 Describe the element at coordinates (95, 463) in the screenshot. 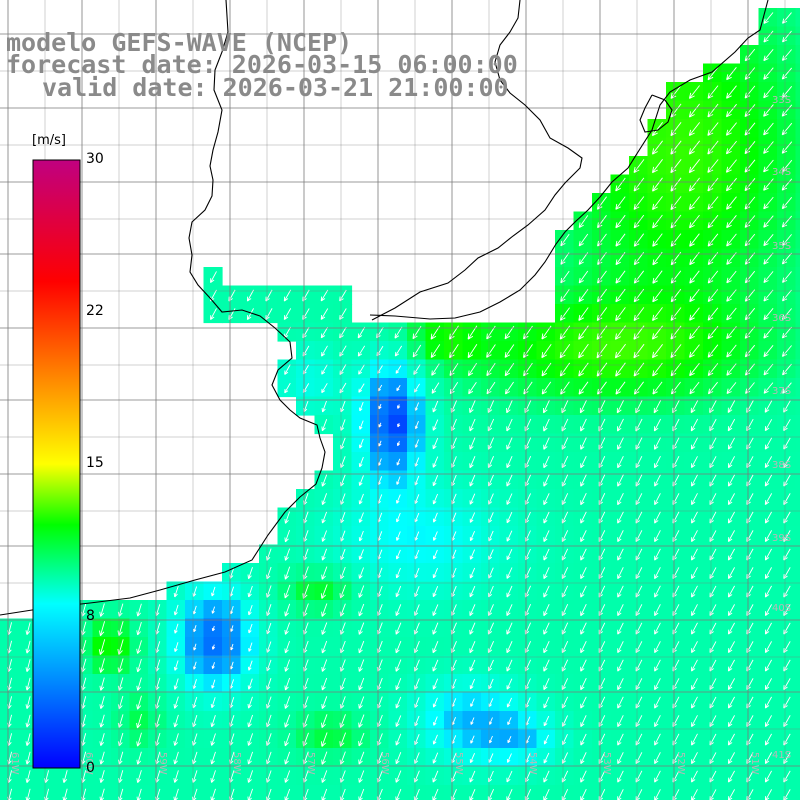

I see `colorbar-tick-15: 15` at that location.